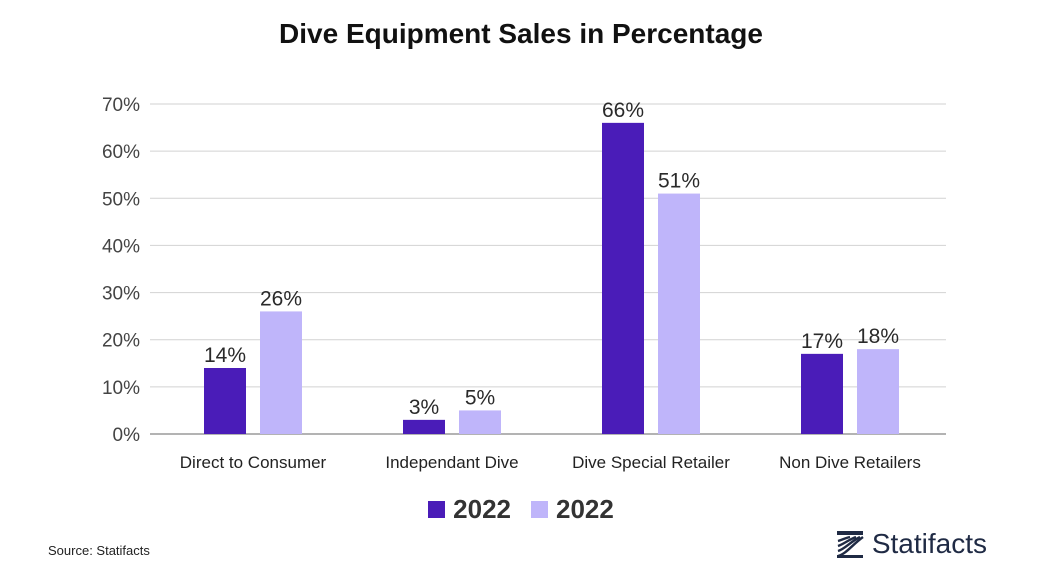 The width and height of the screenshot is (1042, 588). What do you see at coordinates (679, 313) in the screenshot?
I see `bar-2-dive-special-retailer` at bounding box center [679, 313].